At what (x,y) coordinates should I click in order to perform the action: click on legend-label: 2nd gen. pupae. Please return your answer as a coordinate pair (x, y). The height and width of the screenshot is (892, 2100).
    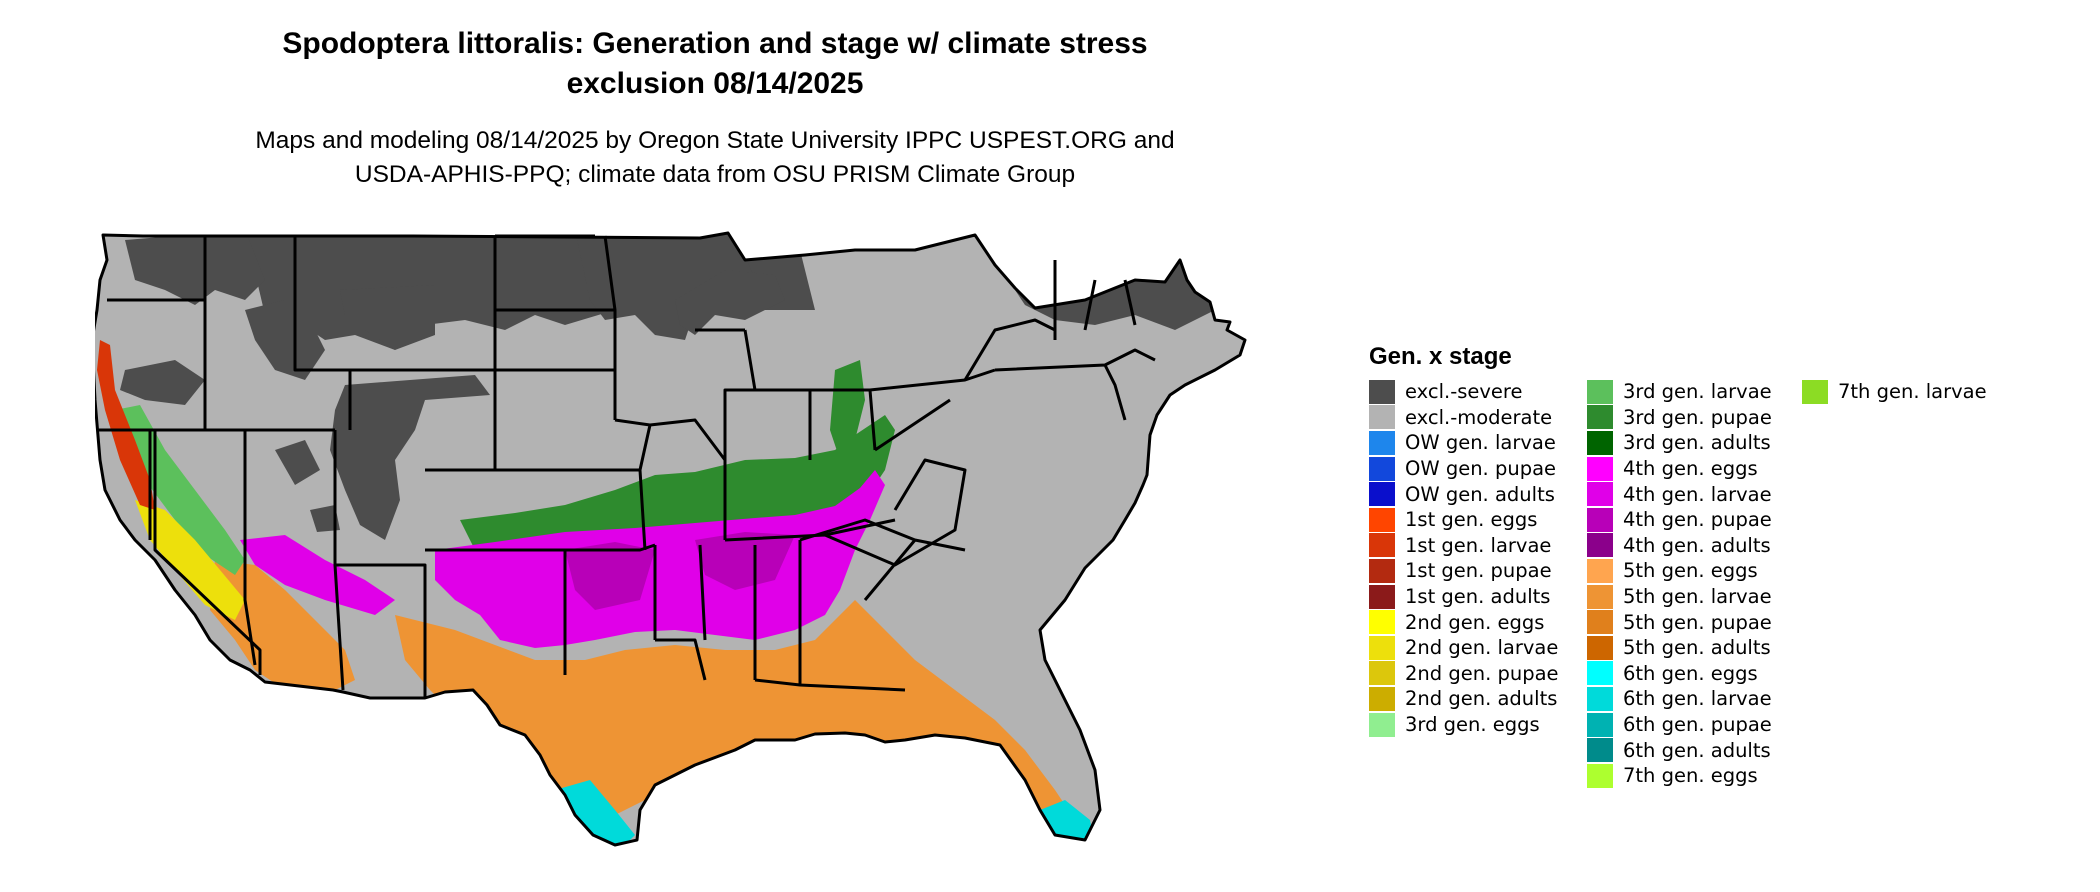
    Looking at the image, I should click on (1482, 673).